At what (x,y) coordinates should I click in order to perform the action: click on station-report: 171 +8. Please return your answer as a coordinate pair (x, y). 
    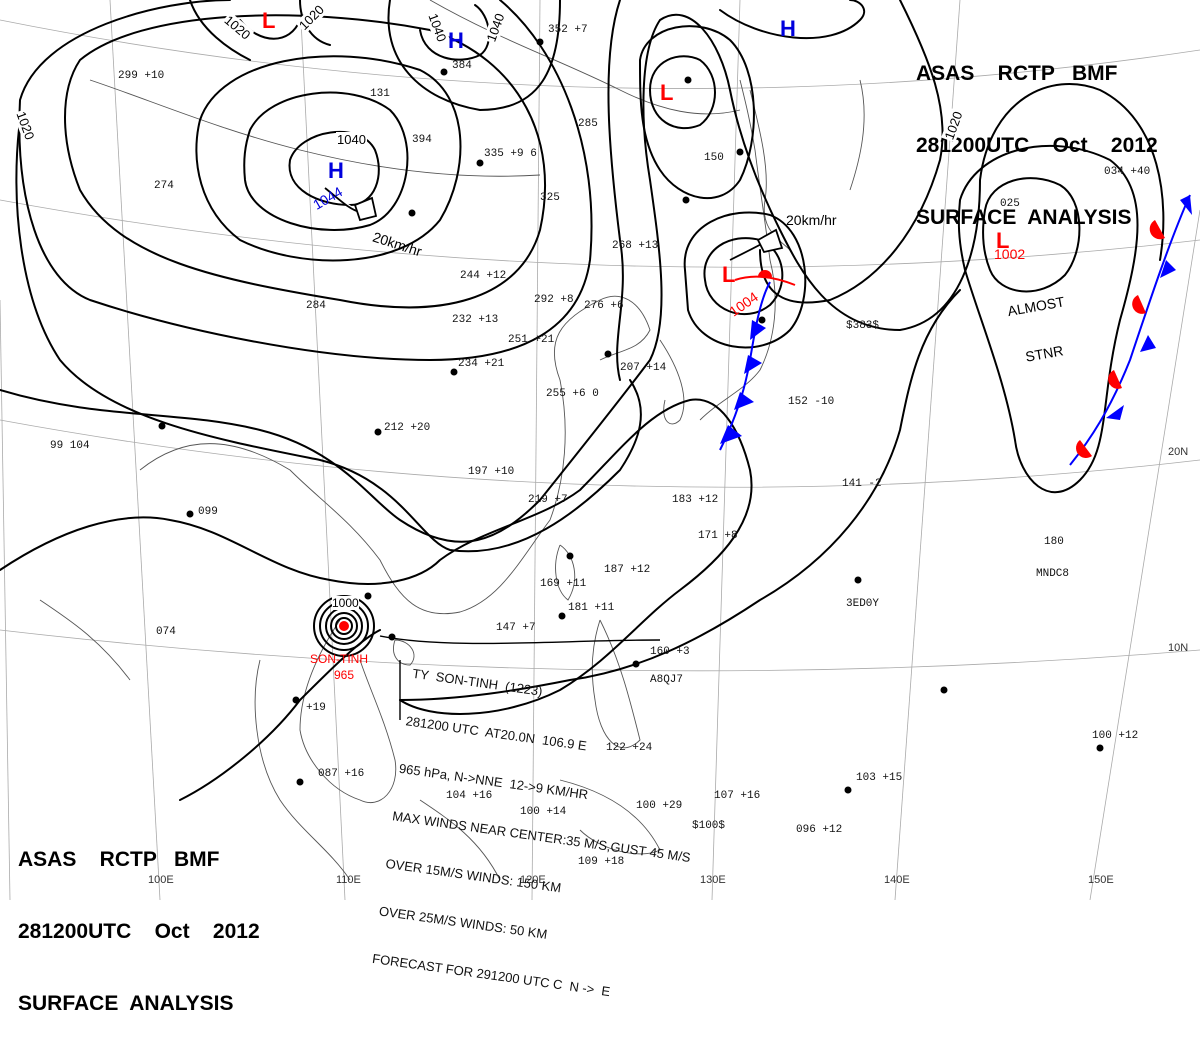
    Looking at the image, I should click on (718, 536).